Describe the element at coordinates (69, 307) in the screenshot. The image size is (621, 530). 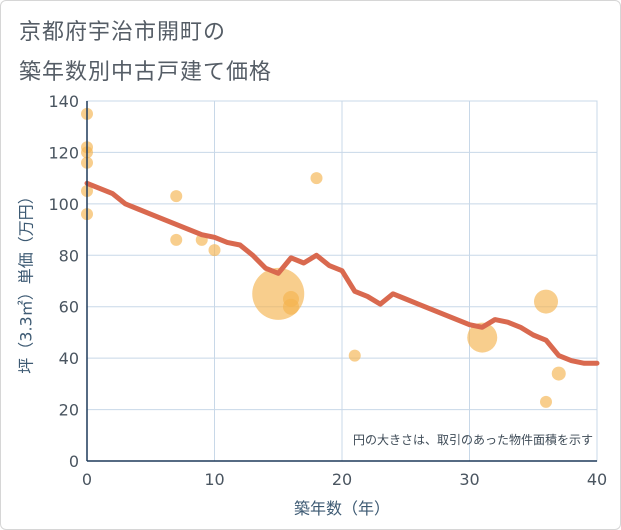
I see `y-tick-label: 60` at that location.